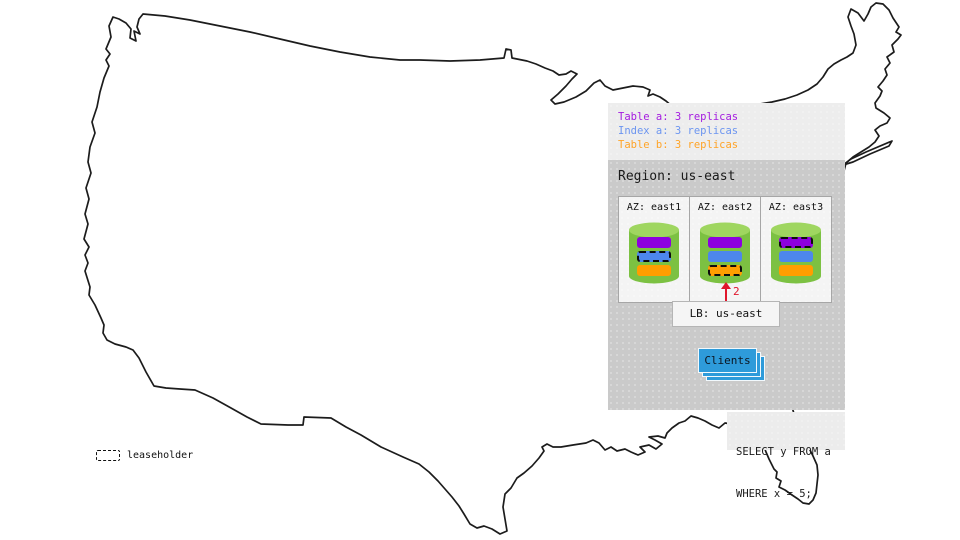 The height and width of the screenshot is (540, 960). I want to click on leaseholder-label: leaseholder, so click(160, 455).